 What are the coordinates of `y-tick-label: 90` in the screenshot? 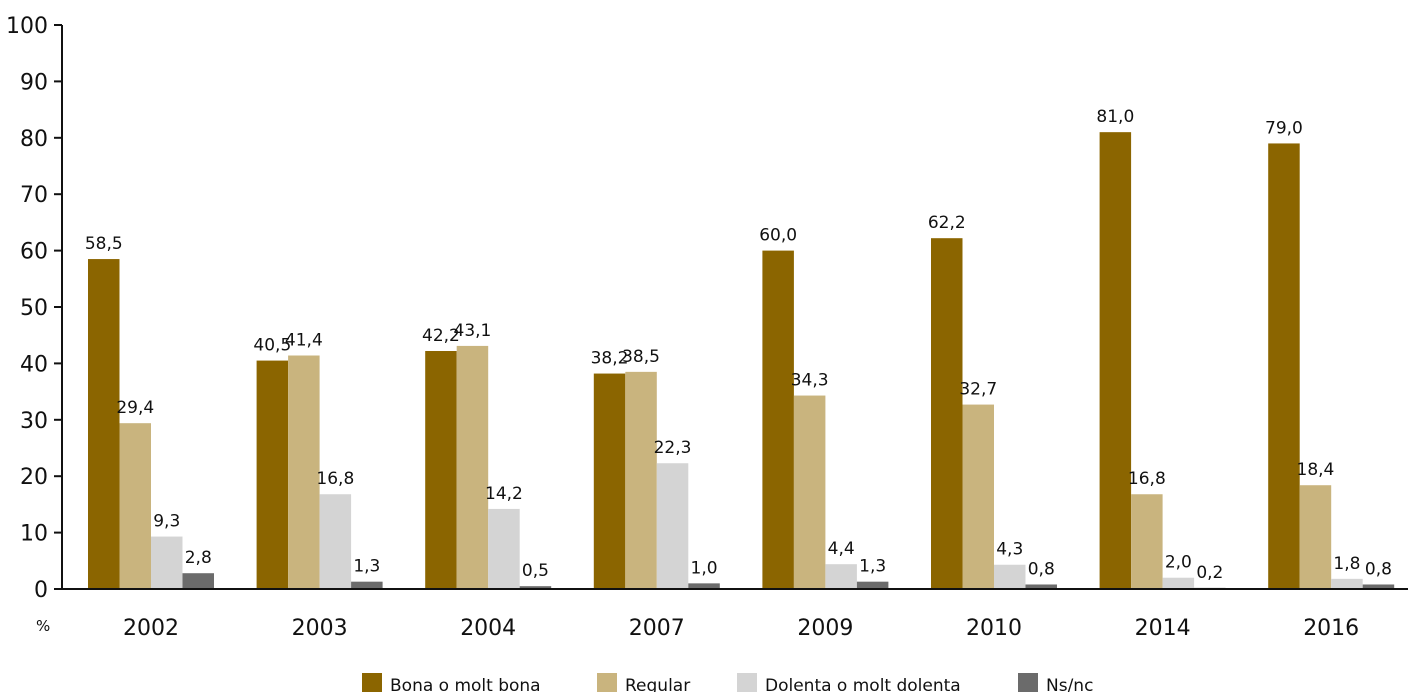 It's located at (34, 82).